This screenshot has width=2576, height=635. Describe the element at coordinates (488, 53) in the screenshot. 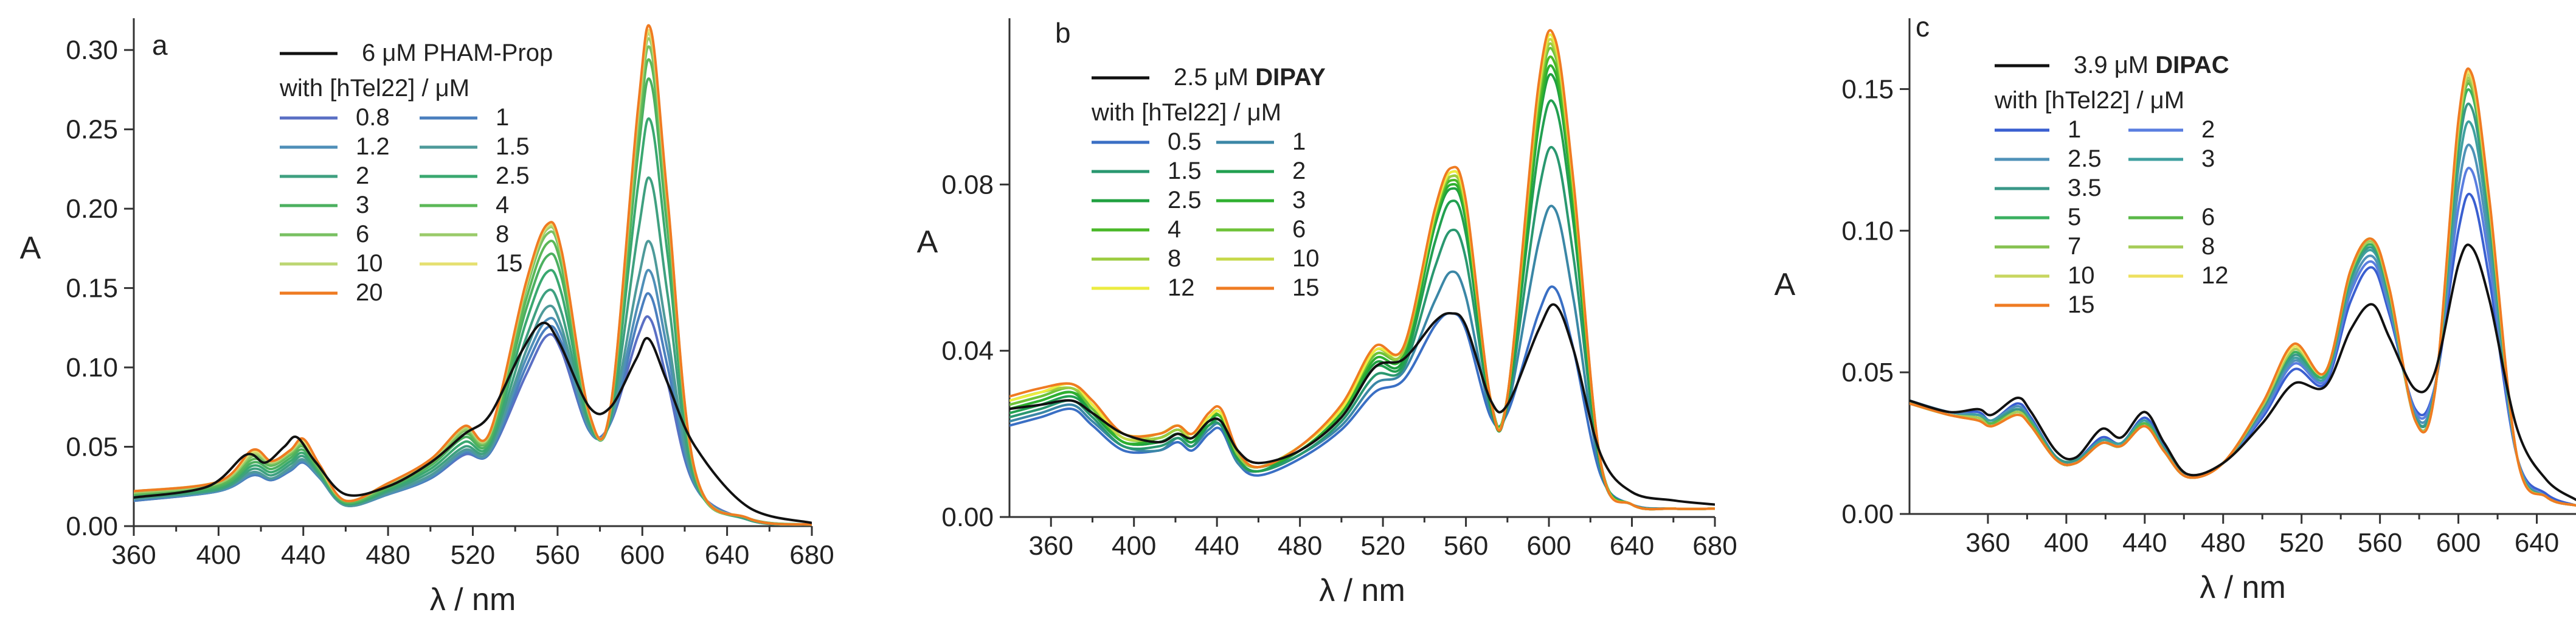

I see `legend-title-name: PHAM-Prop` at that location.